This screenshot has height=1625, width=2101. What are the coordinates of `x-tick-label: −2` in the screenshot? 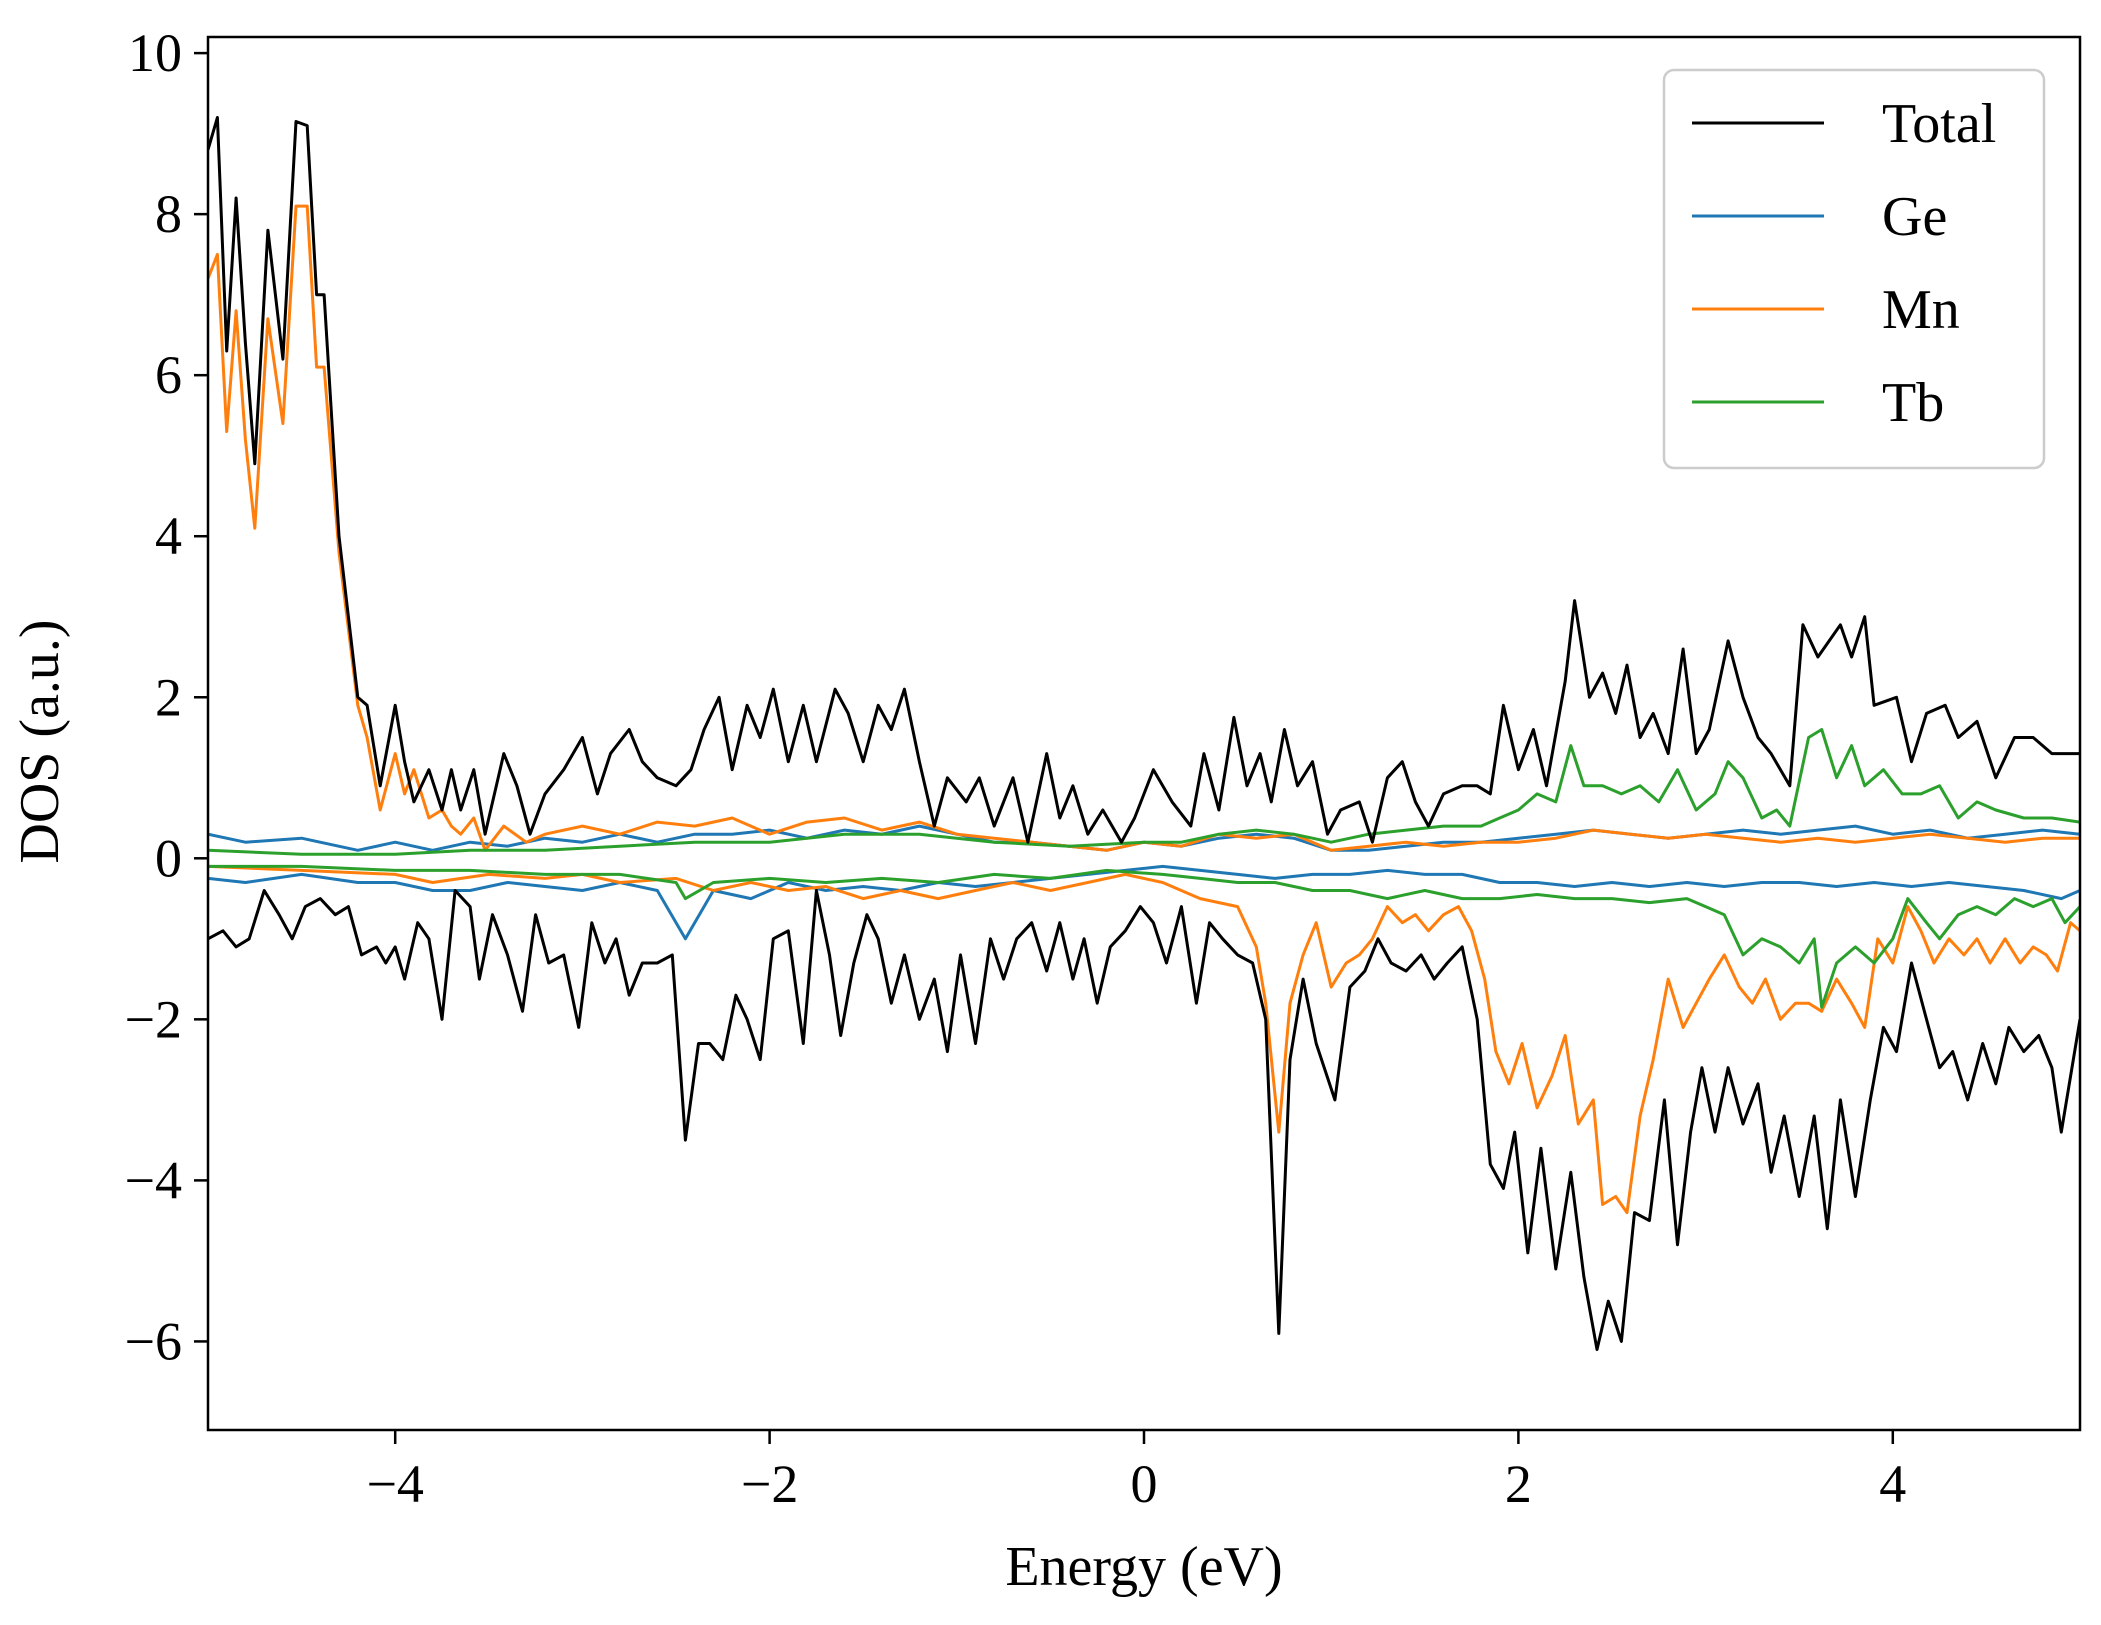 It's located at (769, 1484).